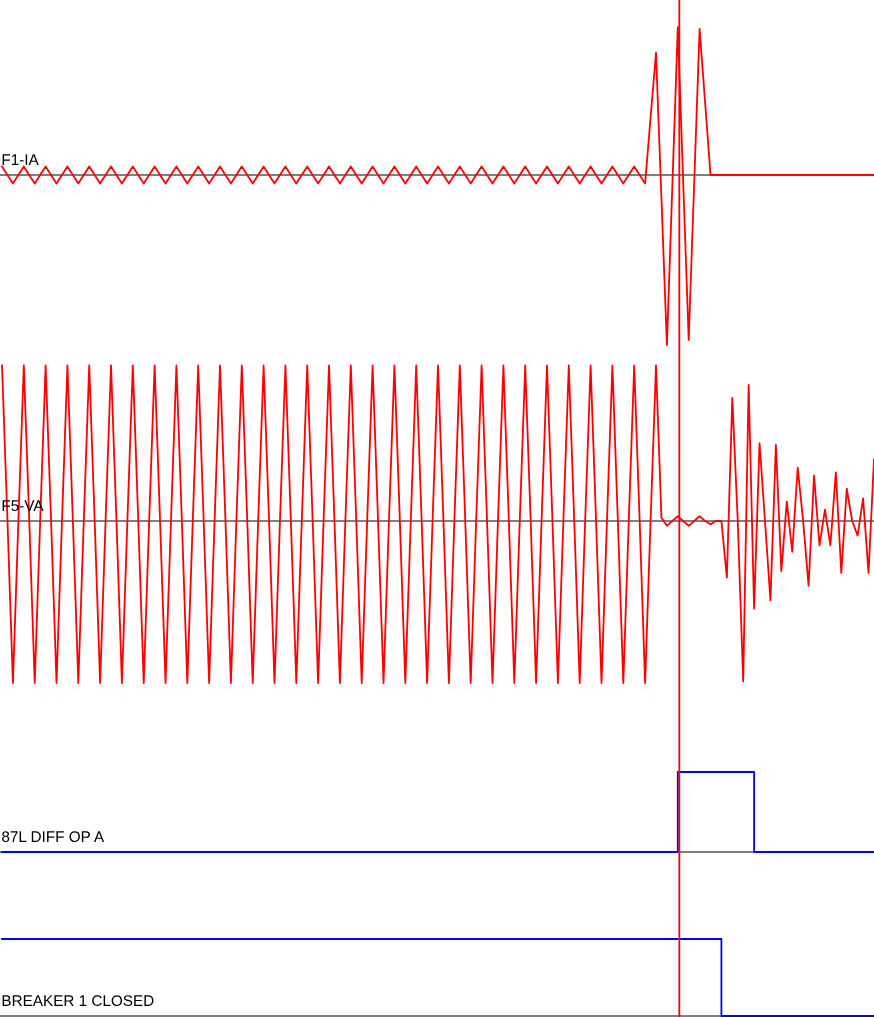  What do you see at coordinates (20, 159) in the screenshot?
I see `series-label: F1-IA` at bounding box center [20, 159].